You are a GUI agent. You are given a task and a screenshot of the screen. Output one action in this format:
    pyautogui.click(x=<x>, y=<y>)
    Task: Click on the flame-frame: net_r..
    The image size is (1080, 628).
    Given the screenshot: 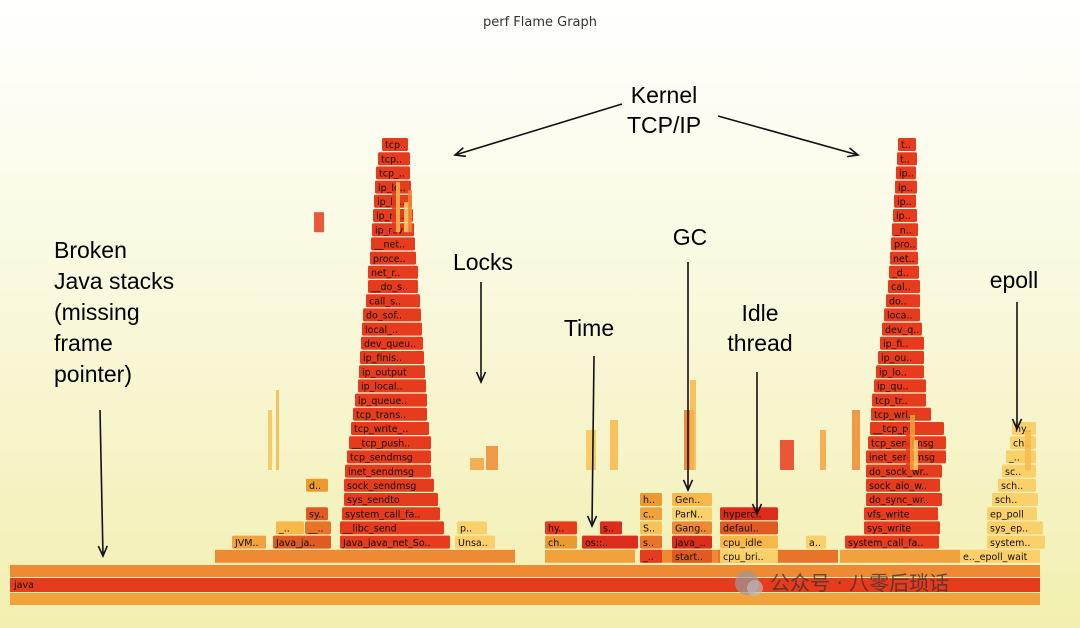 What is the action you would take?
    pyautogui.click(x=393, y=272)
    